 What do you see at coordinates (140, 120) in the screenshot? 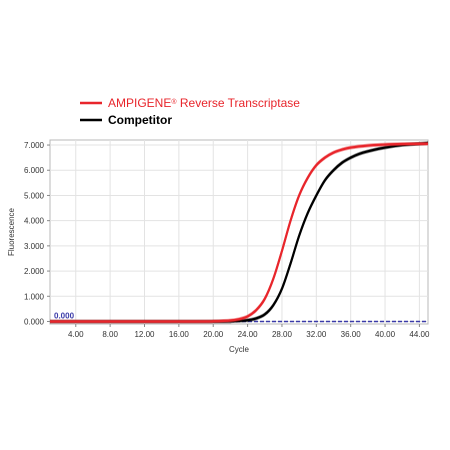
I see `legend-label-competitor: Competitor` at bounding box center [140, 120].